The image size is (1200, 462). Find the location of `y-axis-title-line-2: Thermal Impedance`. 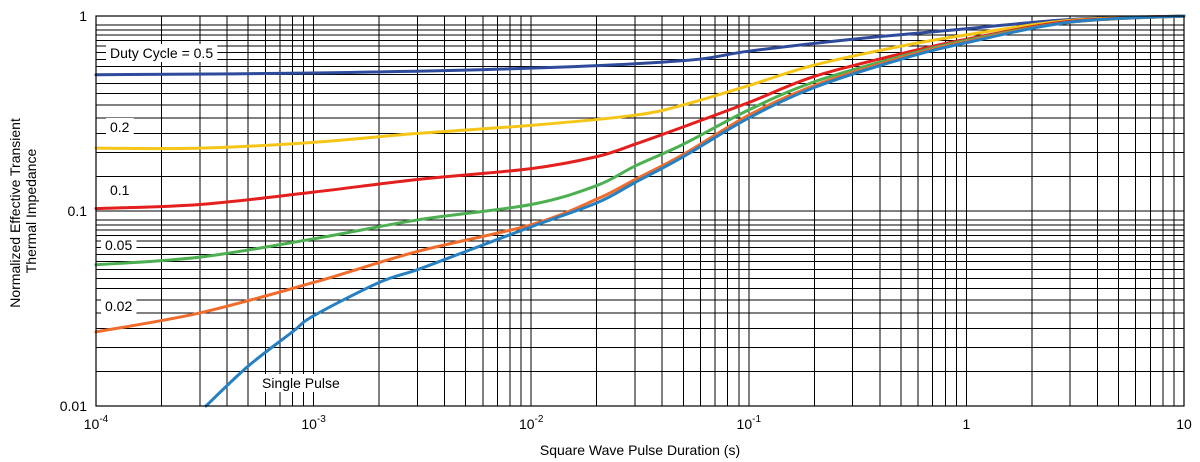

y-axis-title-line-2: Thermal Impedance is located at coordinates (31, 211).